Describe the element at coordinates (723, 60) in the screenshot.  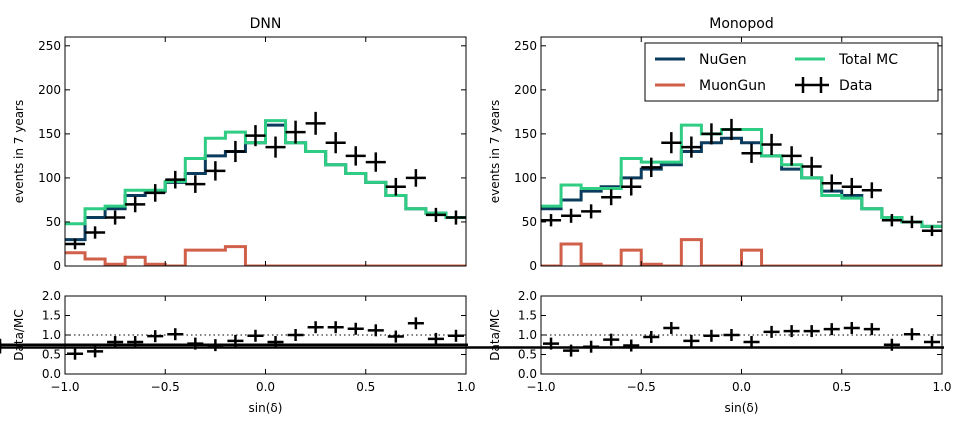
I see `legend-label-nugen: NuGen` at that location.